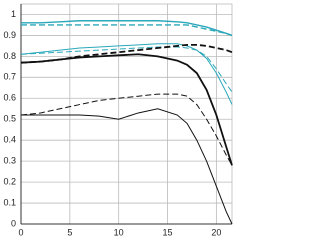 This screenshot has width=320, height=242. Describe the element at coordinates (119, 232) in the screenshot. I see `x-tick-label: 10` at that location.